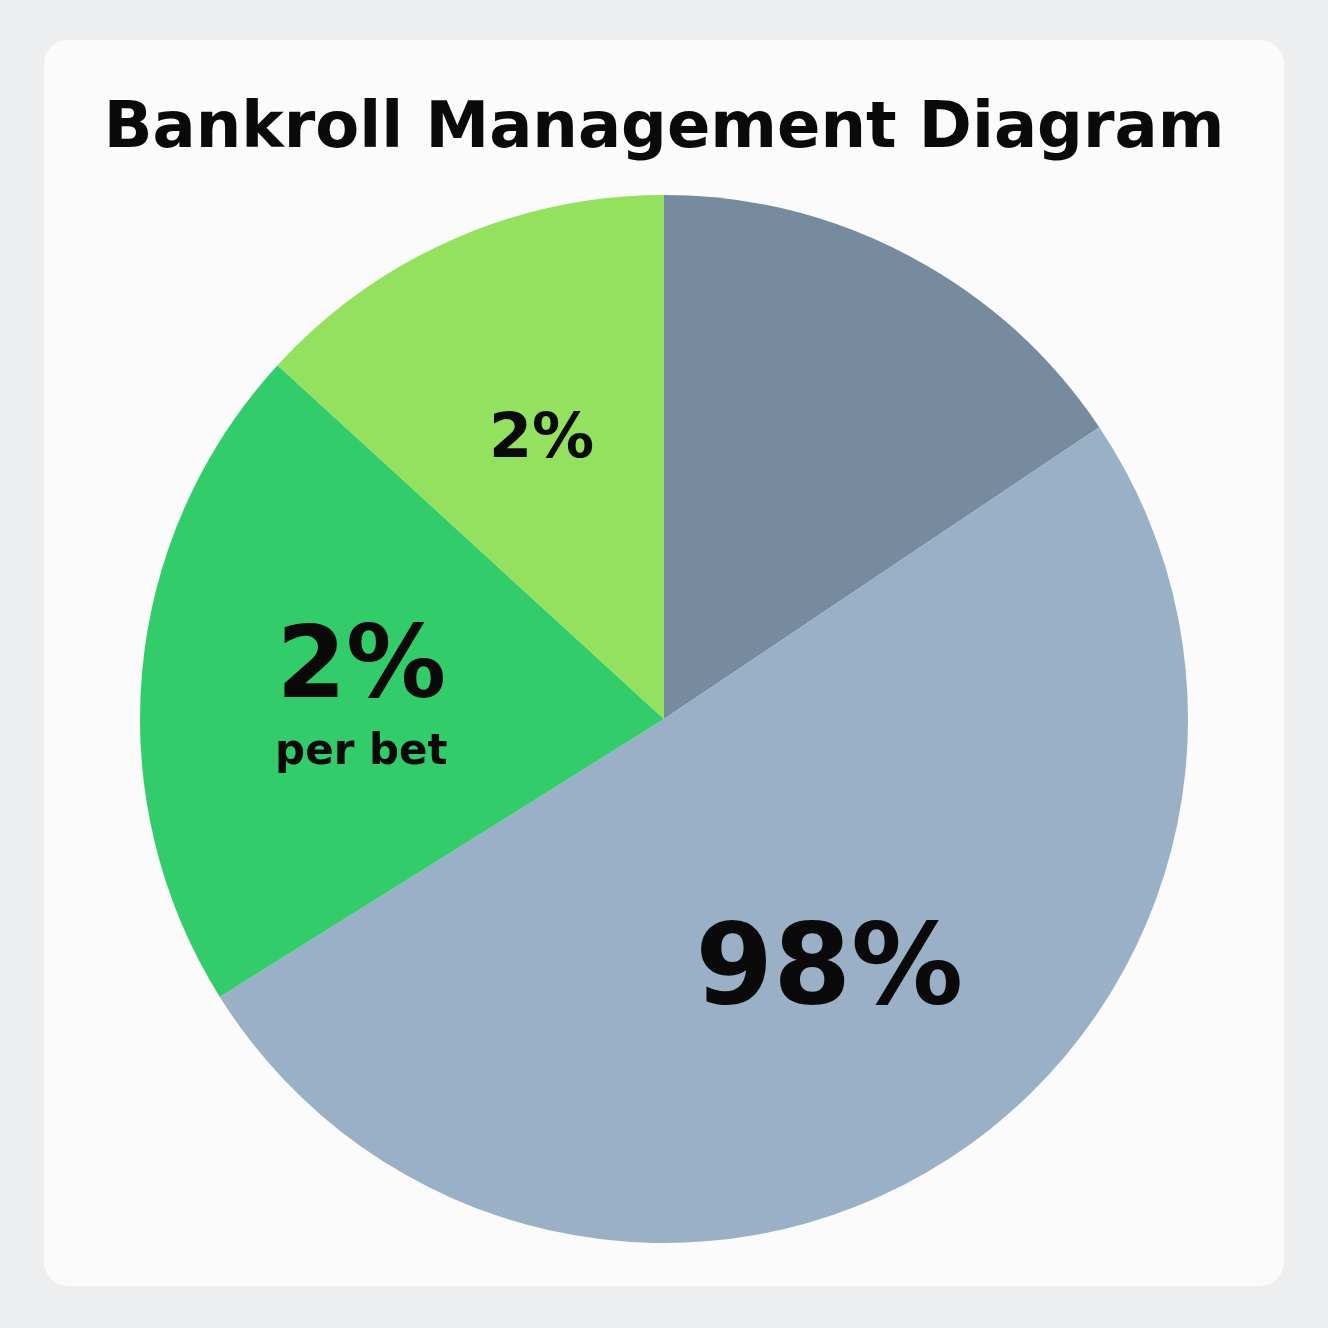 Image resolution: width=1328 pixels, height=1328 pixels. Describe the element at coordinates (664, 125) in the screenshot. I see `chart-title: Bankroll Management Diagram` at that location.